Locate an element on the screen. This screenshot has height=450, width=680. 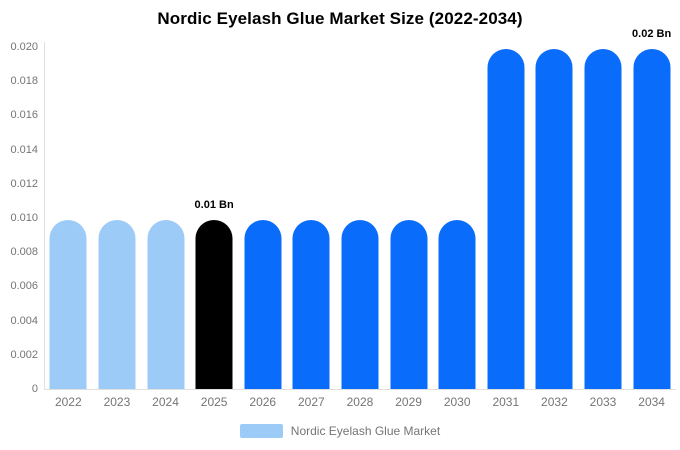
bar-slot-2025: 0.01 Bn is located at coordinates (214, 218).